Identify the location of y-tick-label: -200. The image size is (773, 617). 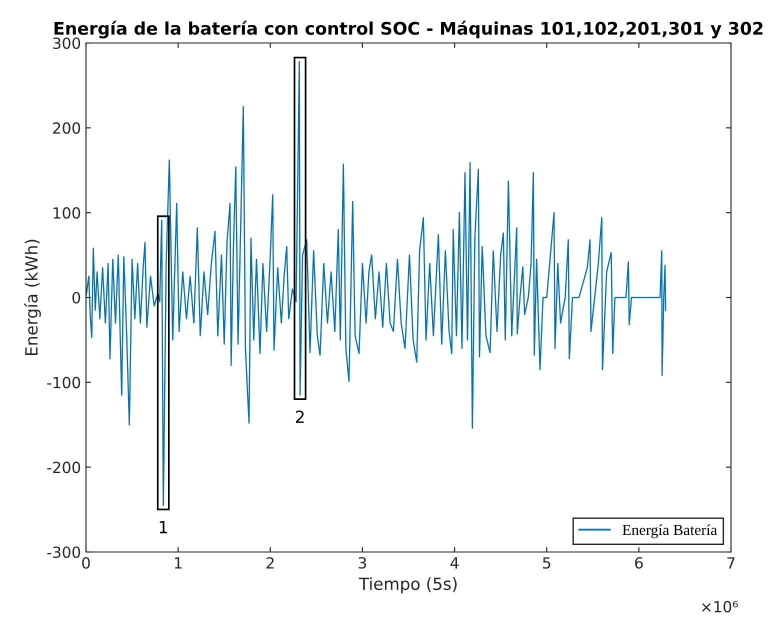
(63, 468).